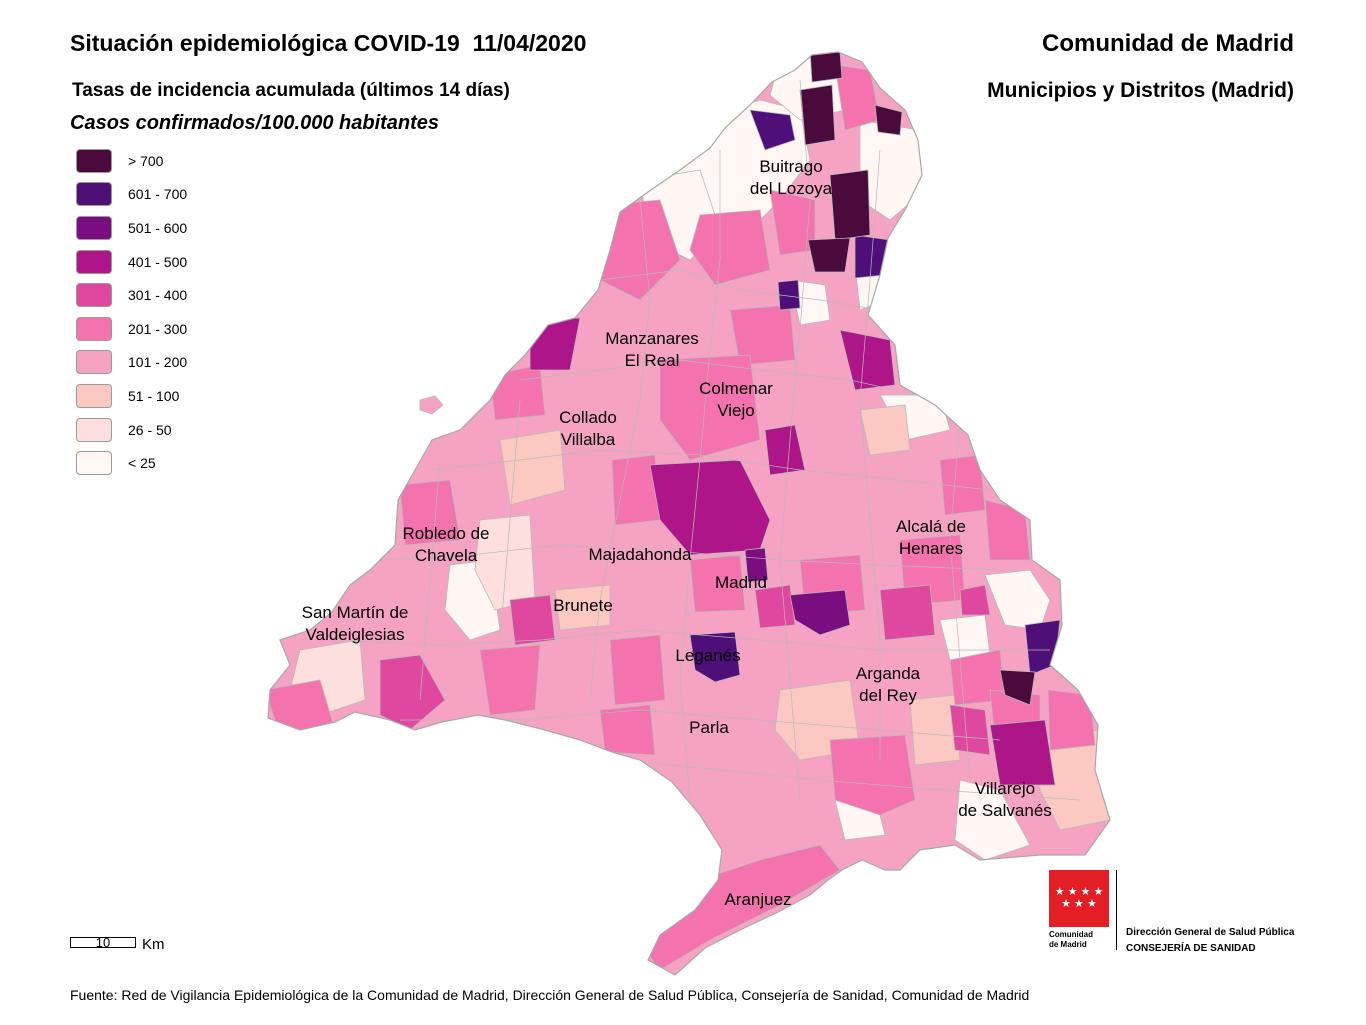  Describe the element at coordinates (158, 295) in the screenshot. I see `legend-label: 301 - 400` at that location.